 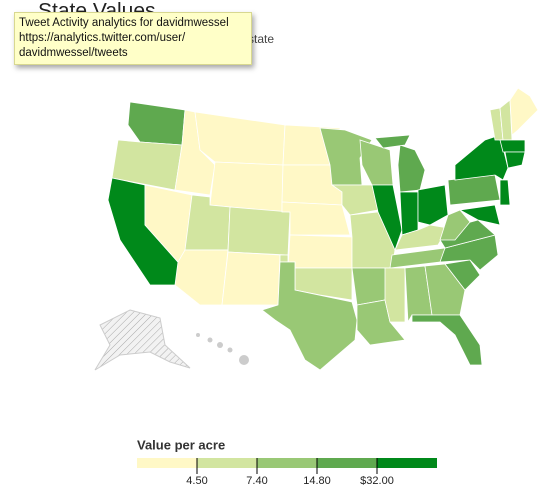 What do you see at coordinates (377, 481) in the screenshot?
I see `legend-tick-label: $32.00` at bounding box center [377, 481].